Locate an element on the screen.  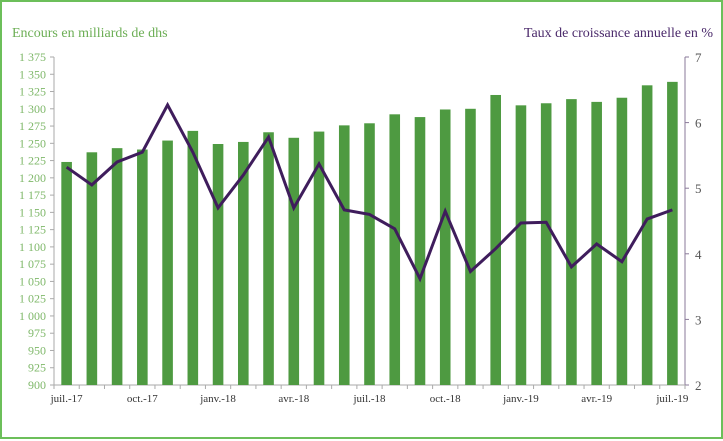
y-left-tick-label: 1 100 is located at coordinates (32, 247).